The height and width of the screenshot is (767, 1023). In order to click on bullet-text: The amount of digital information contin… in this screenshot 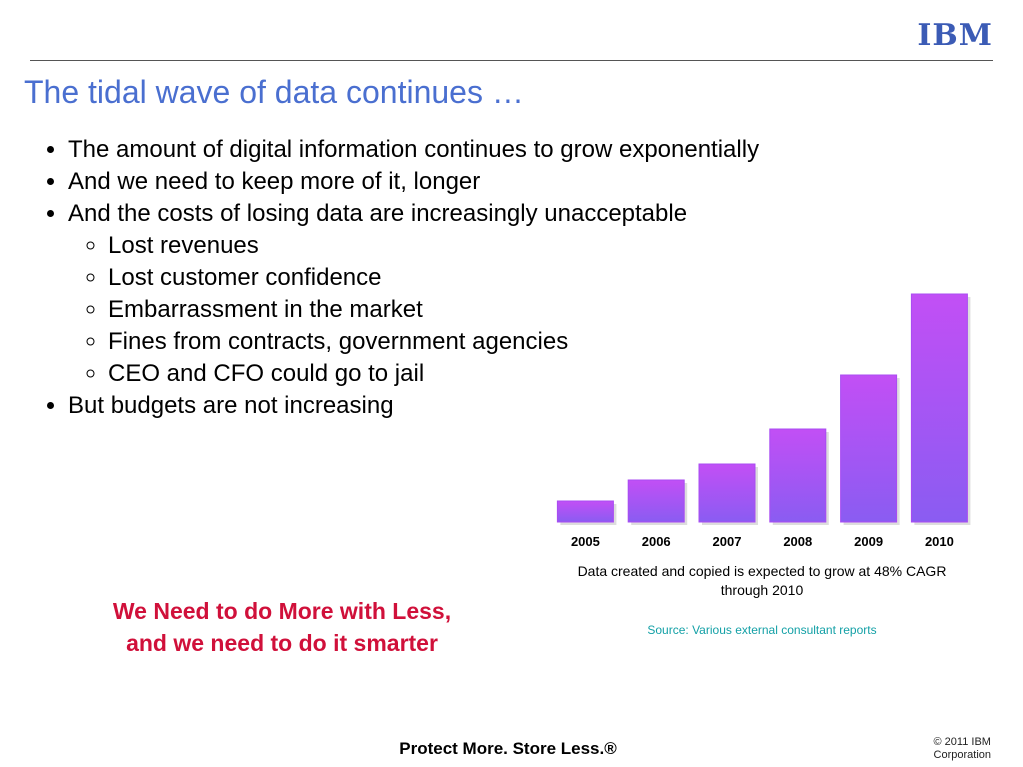, I will do `click(414, 149)`.